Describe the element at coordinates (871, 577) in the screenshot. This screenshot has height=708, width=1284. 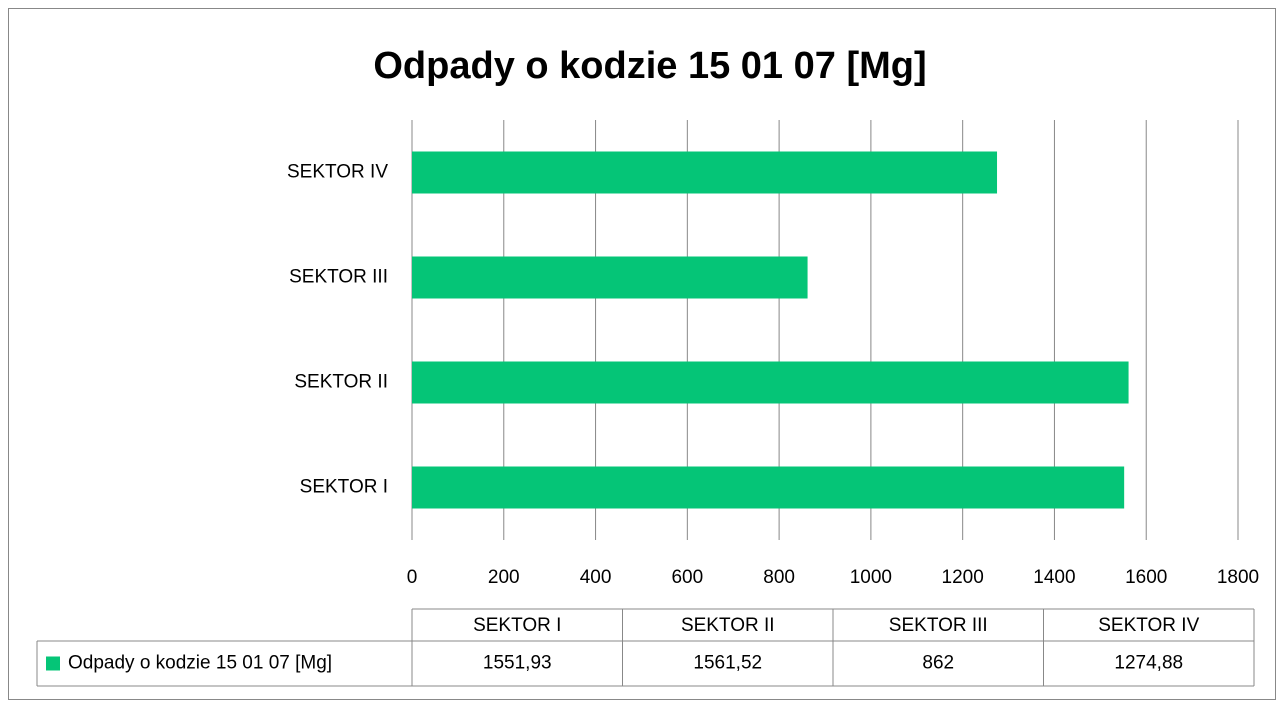
I see `x-tick-label: 1000` at that location.